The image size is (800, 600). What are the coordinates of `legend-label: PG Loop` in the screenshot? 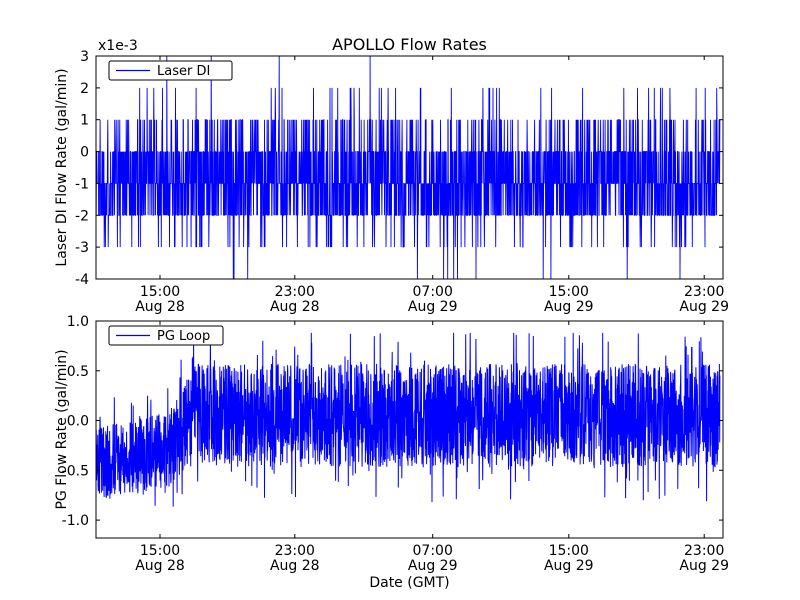 It's located at (183, 336).